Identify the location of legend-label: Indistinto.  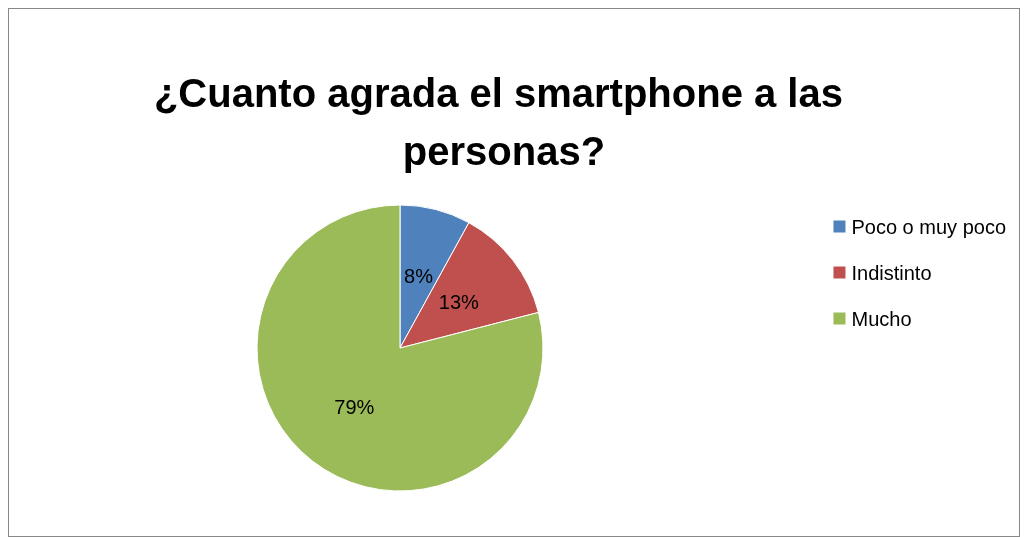
(891, 272).